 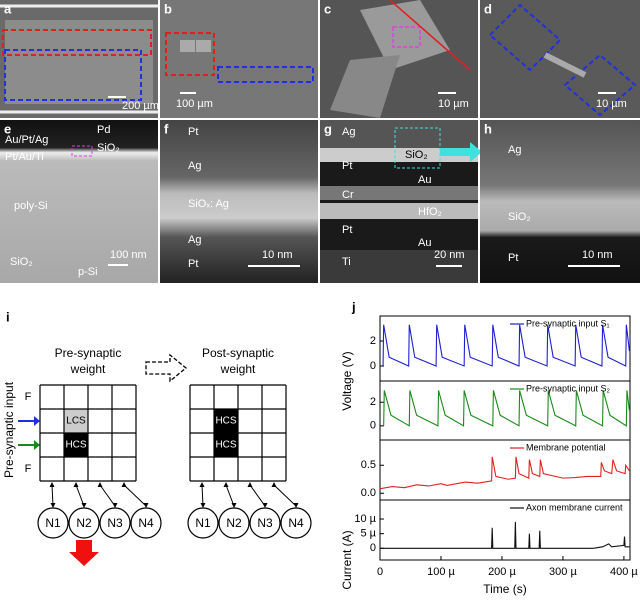 I want to click on layer-label: Cr, so click(x=348, y=195).